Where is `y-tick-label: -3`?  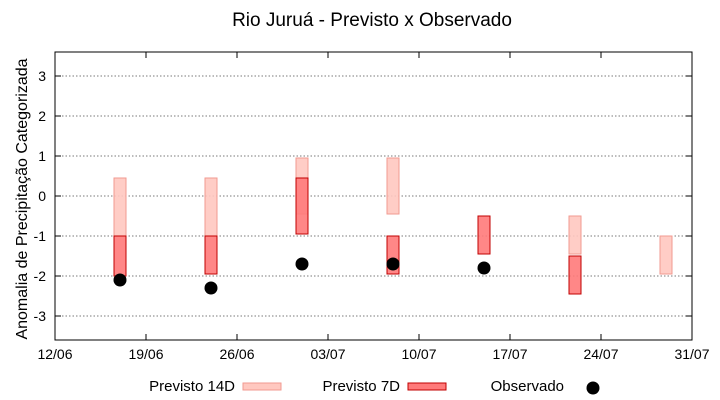
y-tick-label: -3 is located at coordinates (40, 316).